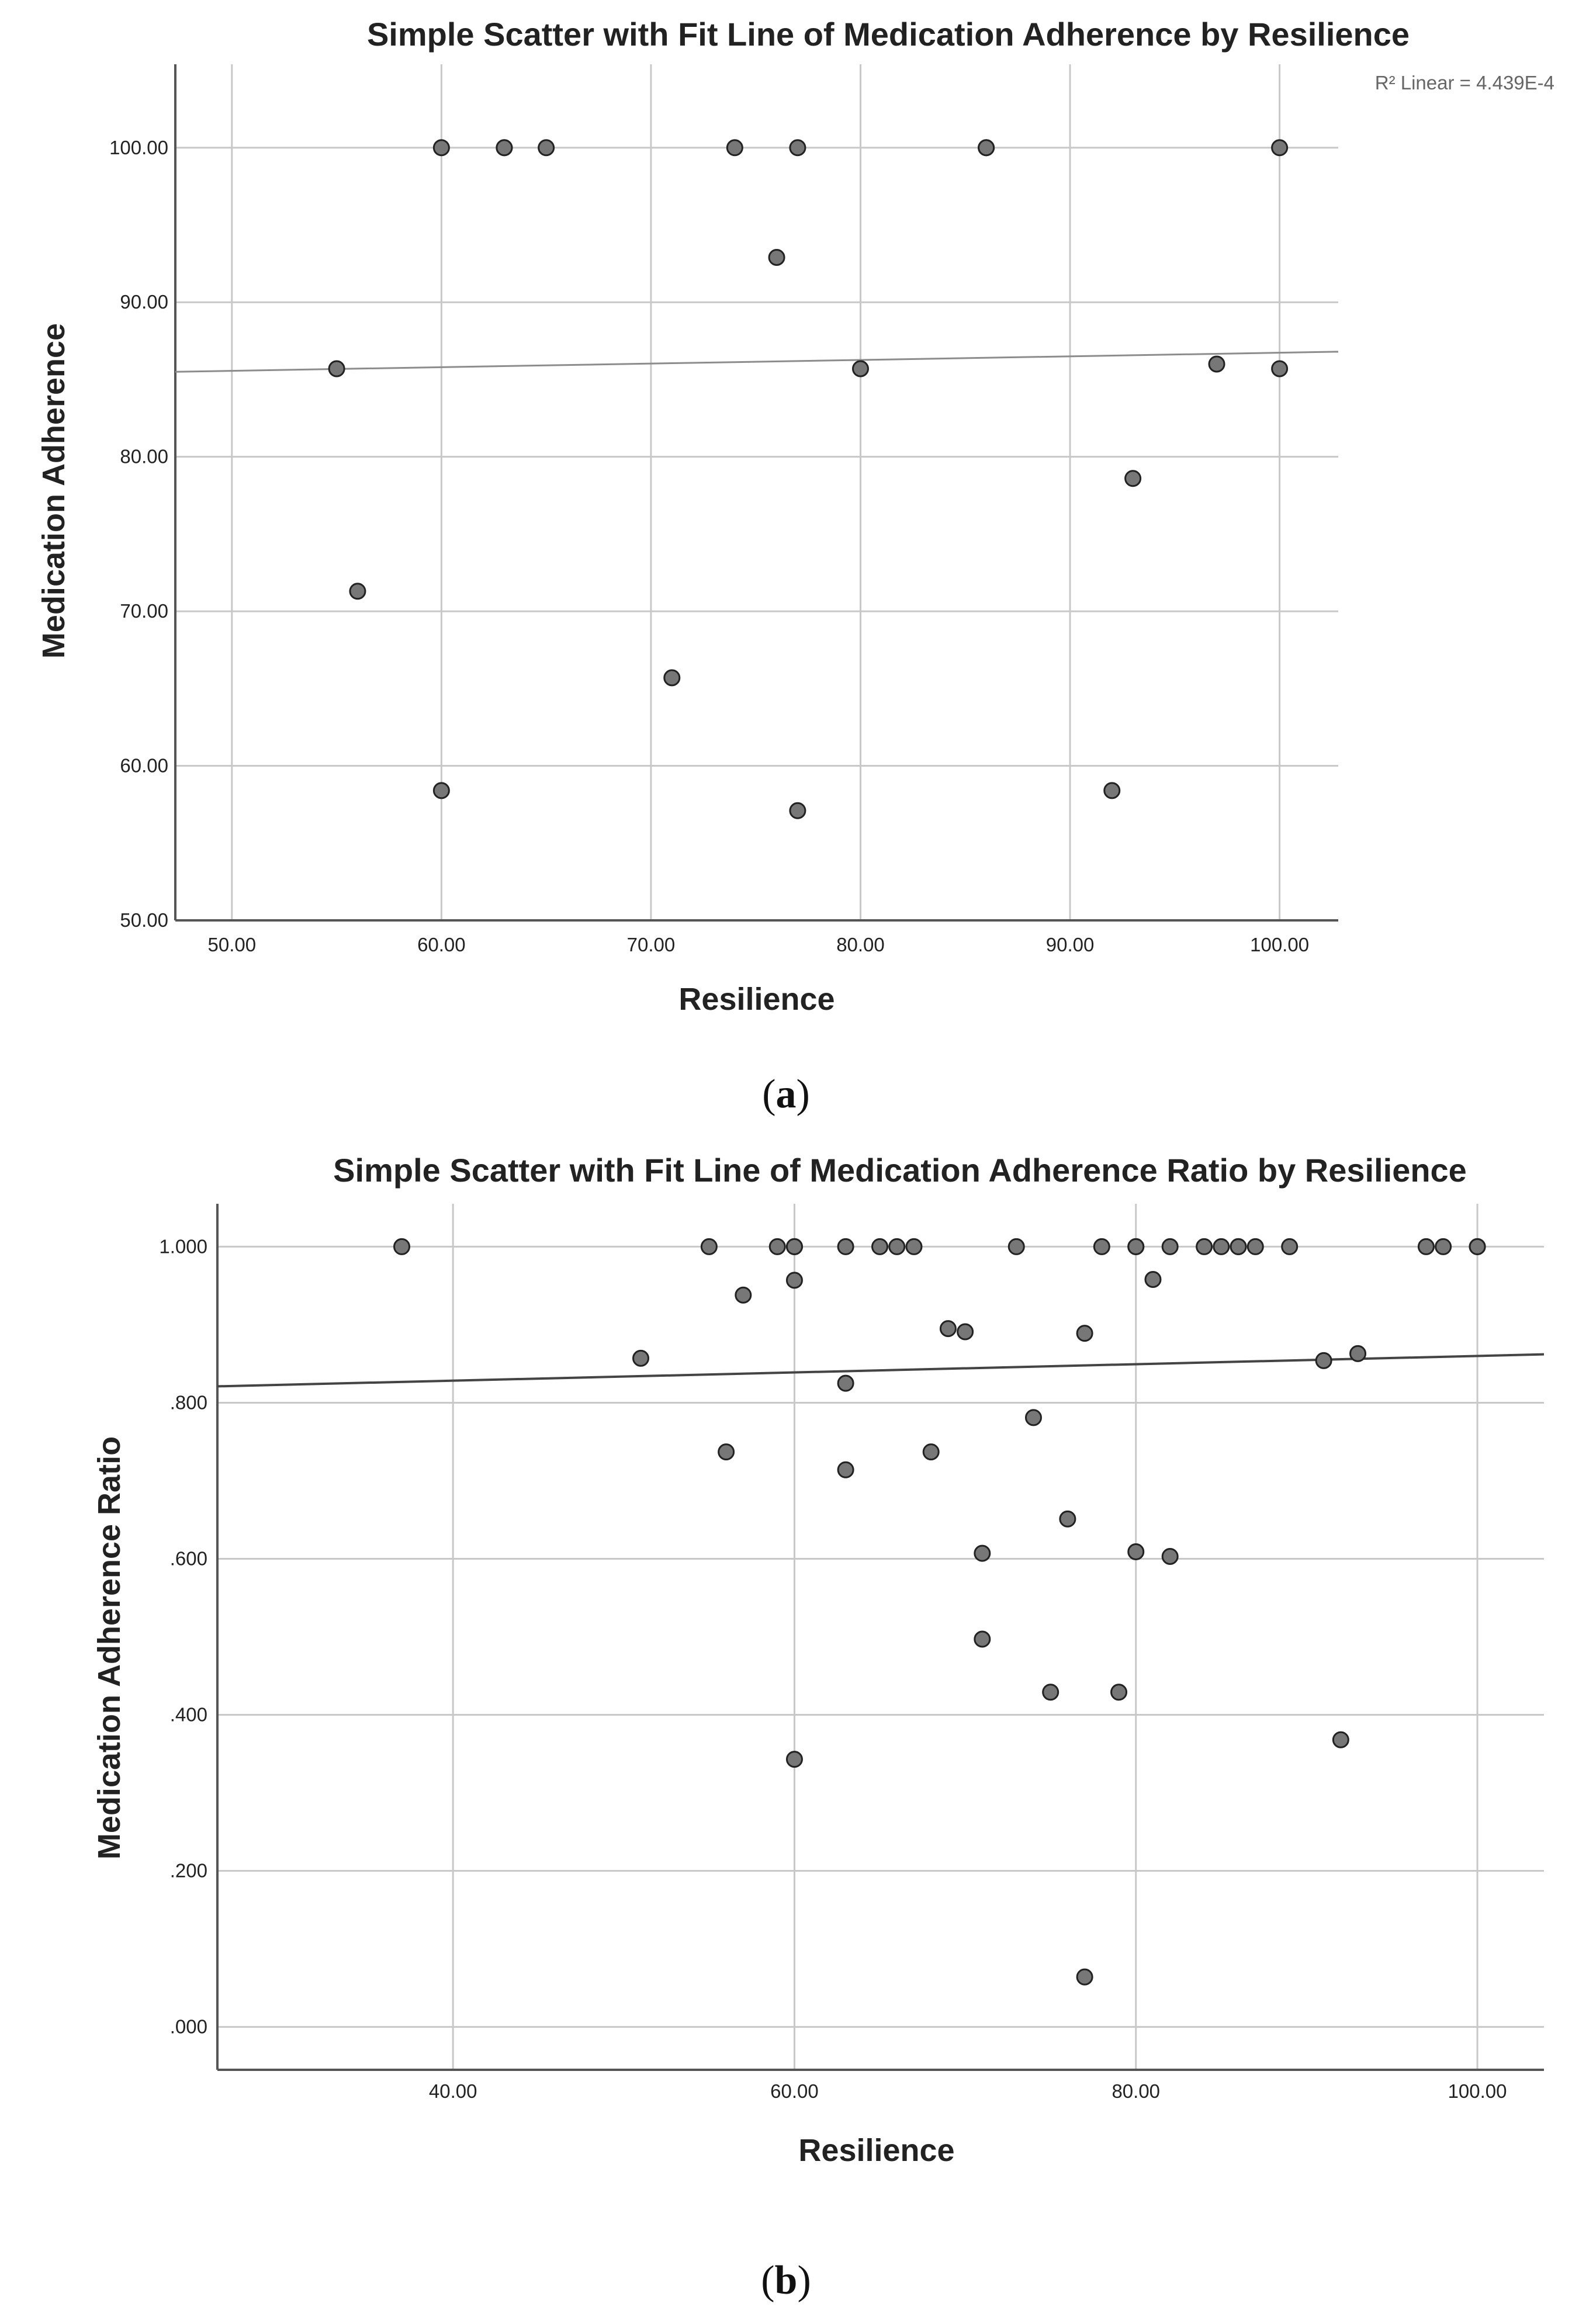 This screenshot has width=1572, height=2324. I want to click on chart-a-y-axis-label: Medication Adherence, so click(53, 491).